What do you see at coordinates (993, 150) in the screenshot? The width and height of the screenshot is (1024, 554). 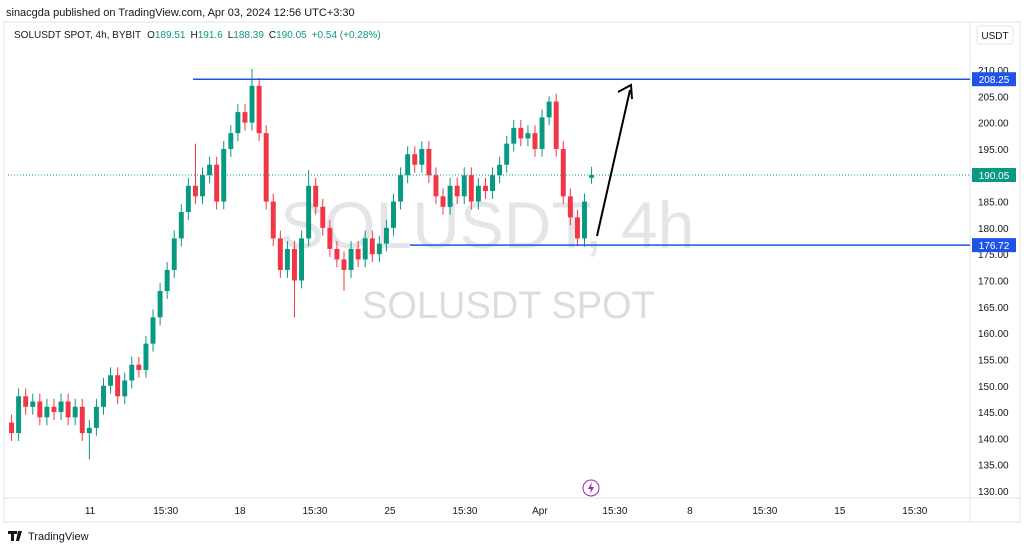 I see `y-tick-label: 195.00` at bounding box center [993, 150].